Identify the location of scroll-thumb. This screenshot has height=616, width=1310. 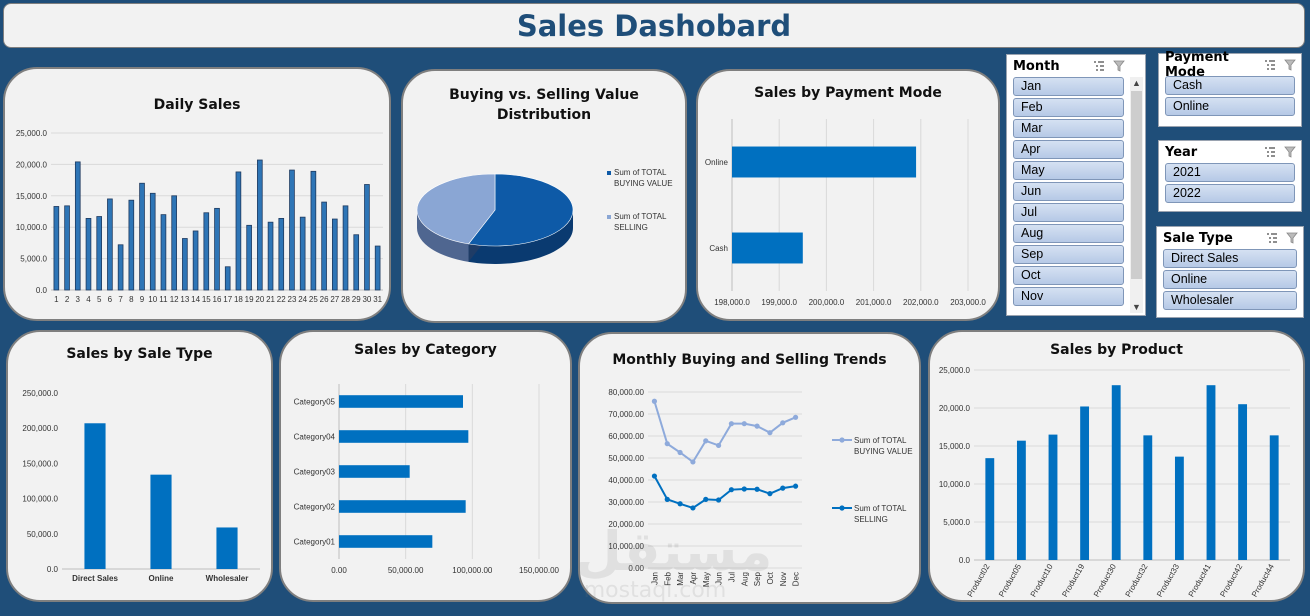
(1136, 185).